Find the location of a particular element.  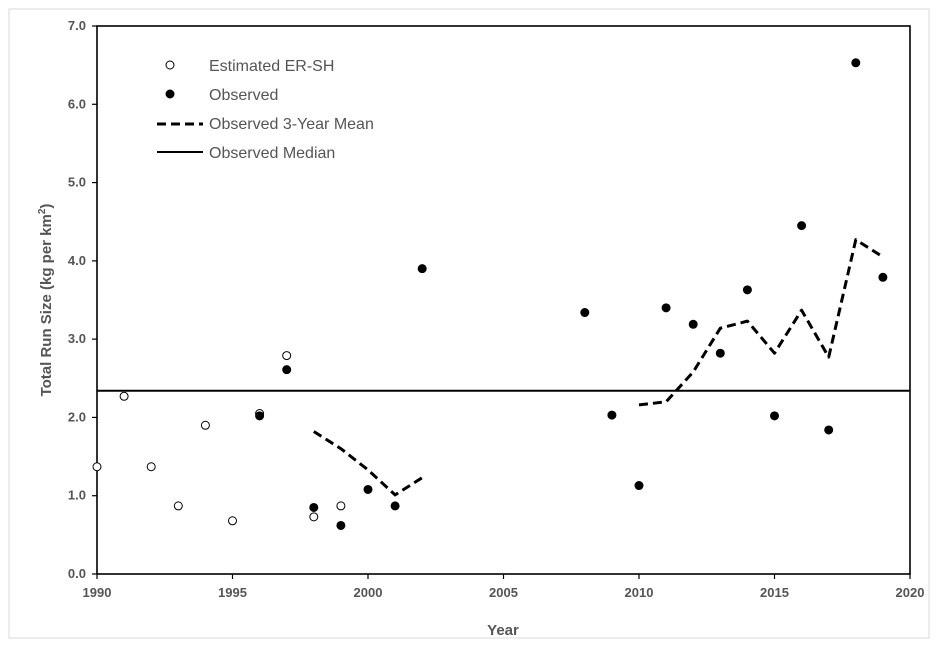

x-axis-title: Year is located at coordinates (503, 630).